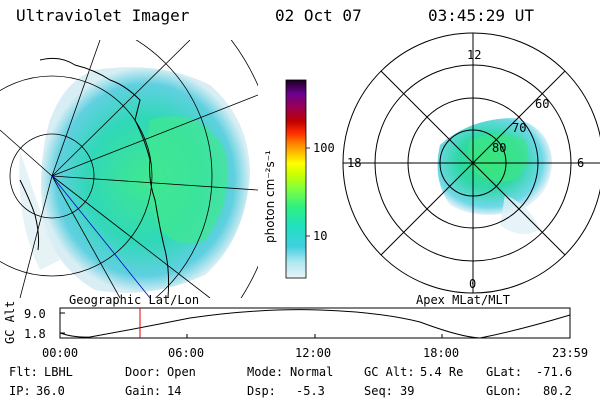  What do you see at coordinates (103, 15) in the screenshot?
I see `instrument-title: Ultraviolet Imager` at bounding box center [103, 15].